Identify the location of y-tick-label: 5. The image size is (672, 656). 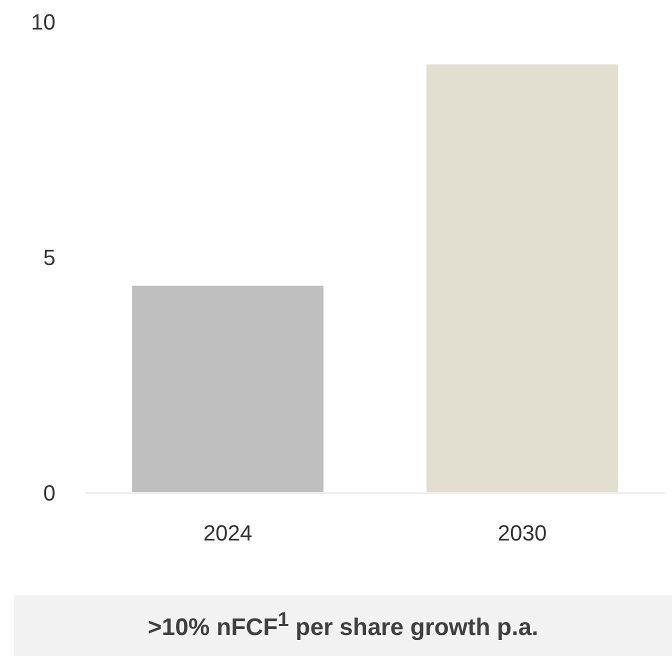
(49, 257).